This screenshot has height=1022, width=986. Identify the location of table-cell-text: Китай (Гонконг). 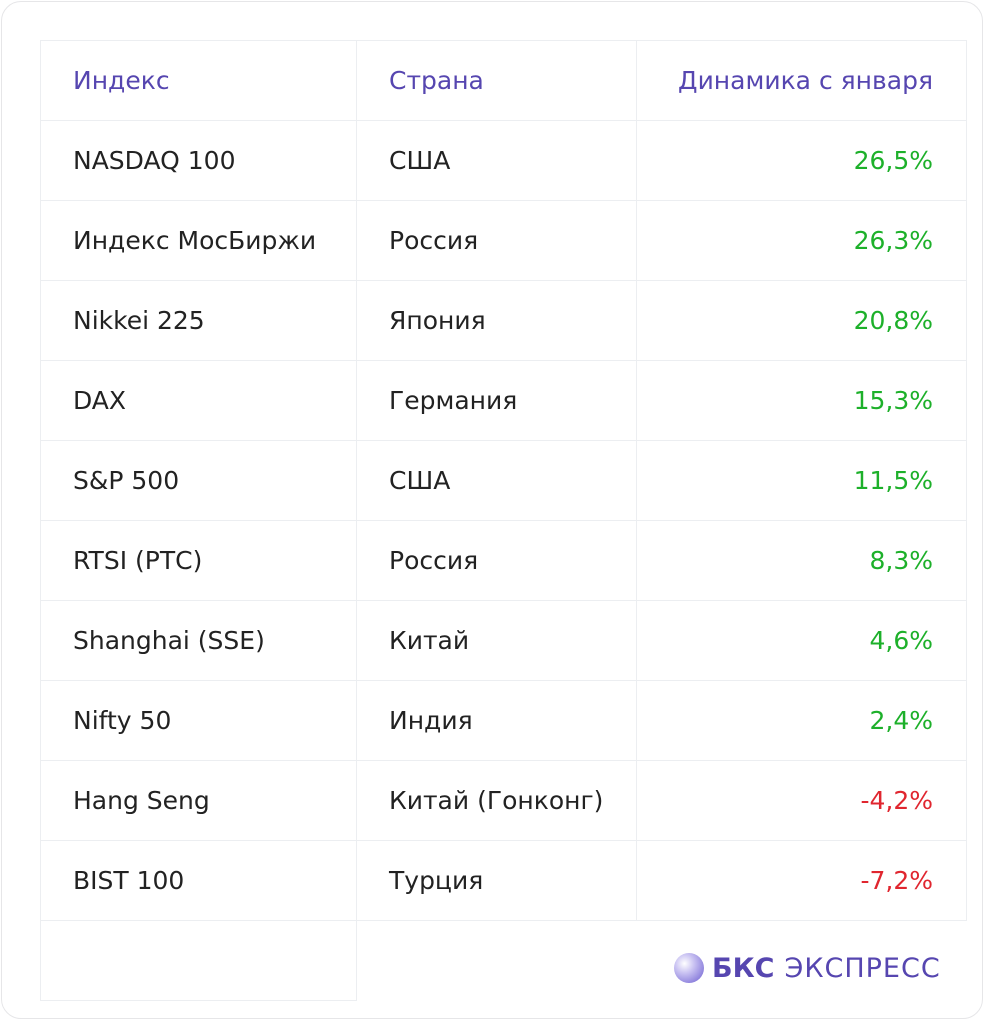
(496, 800).